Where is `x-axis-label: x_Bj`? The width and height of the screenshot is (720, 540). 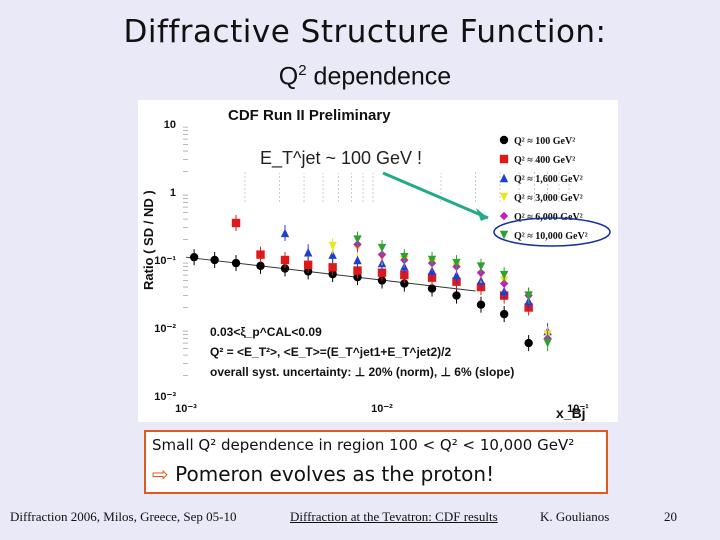 x-axis-label: x_Bj is located at coordinates (571, 413).